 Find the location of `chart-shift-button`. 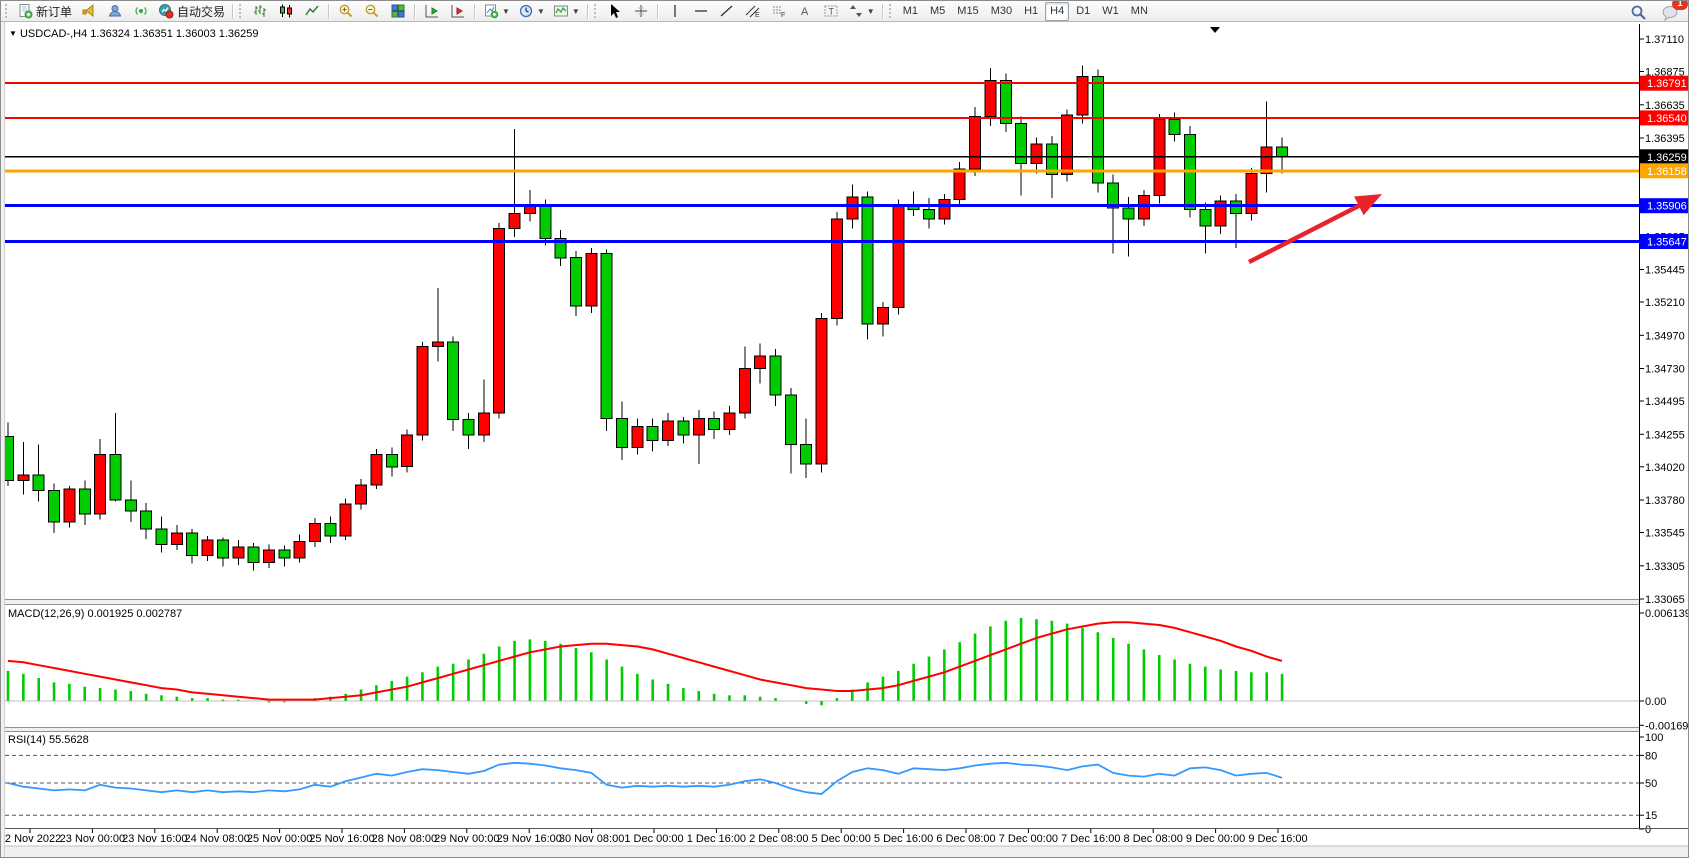

chart-shift-button is located at coordinates (432, 11).